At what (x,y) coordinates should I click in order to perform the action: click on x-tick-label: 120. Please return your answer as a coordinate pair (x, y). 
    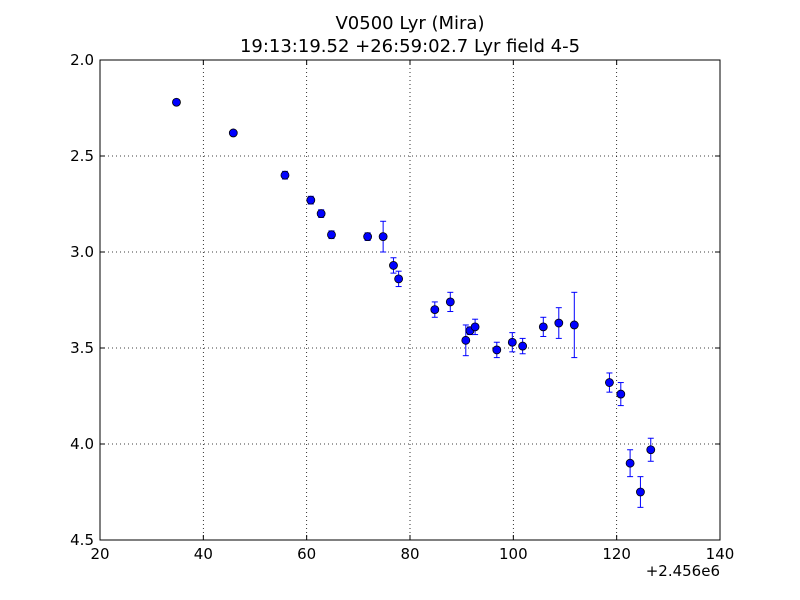
    Looking at the image, I should click on (616, 554).